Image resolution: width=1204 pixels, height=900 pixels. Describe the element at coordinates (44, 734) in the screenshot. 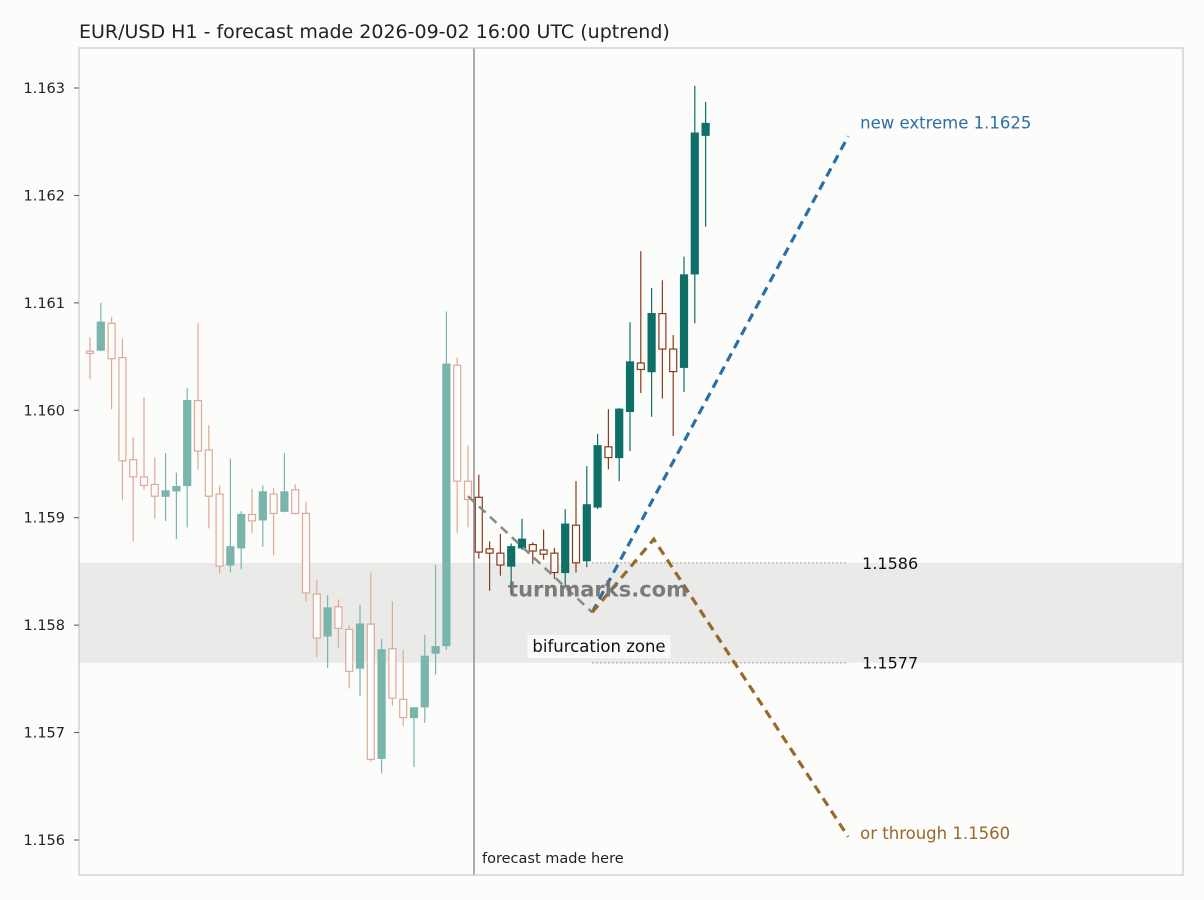

I see `y-tick-label: 1.157` at that location.